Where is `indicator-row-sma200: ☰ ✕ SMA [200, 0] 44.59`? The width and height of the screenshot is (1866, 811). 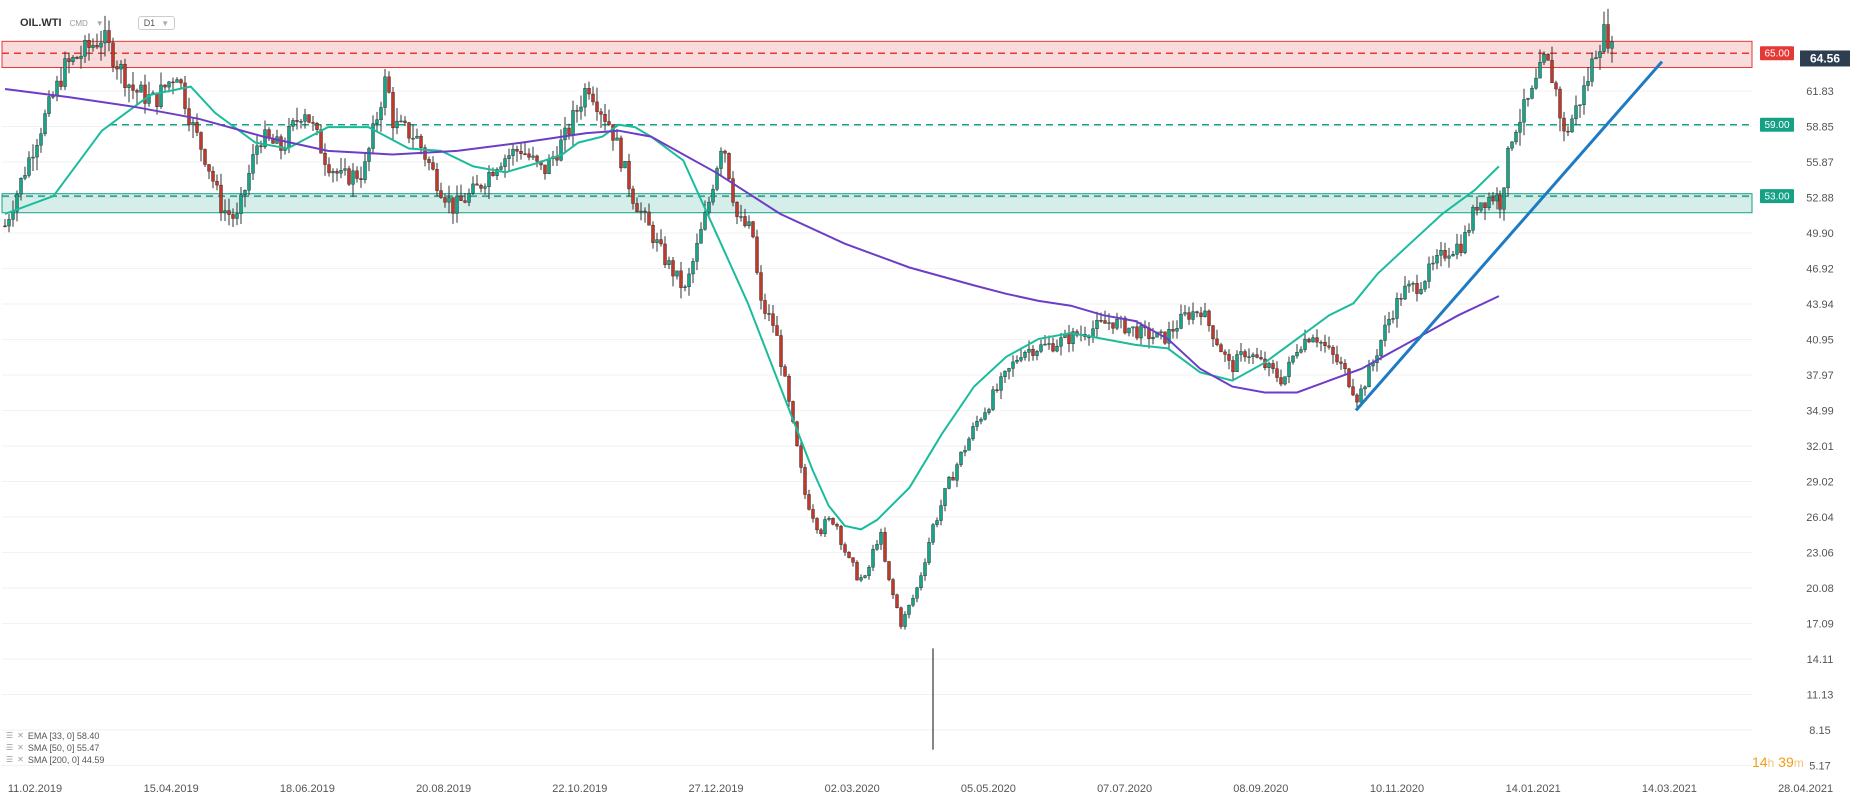
indicator-row-sma200: ☰ ✕ SMA [200, 0] 44.59 is located at coordinates (55, 760).